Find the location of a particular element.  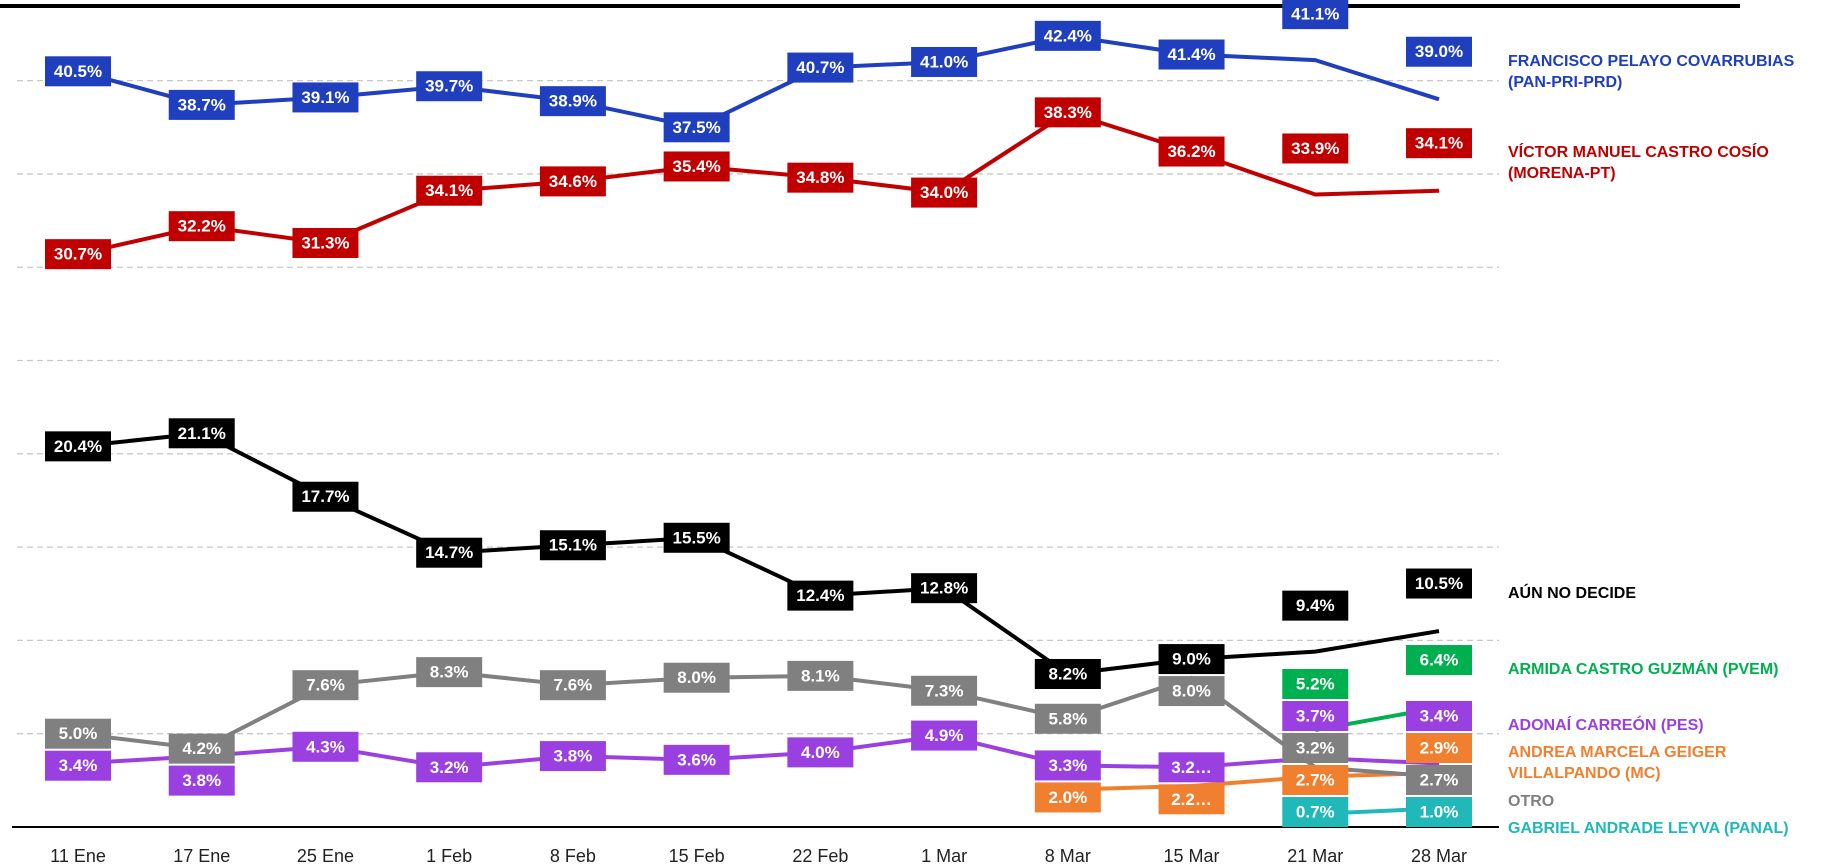

value-label: 2.0% is located at coordinates (1067, 797).